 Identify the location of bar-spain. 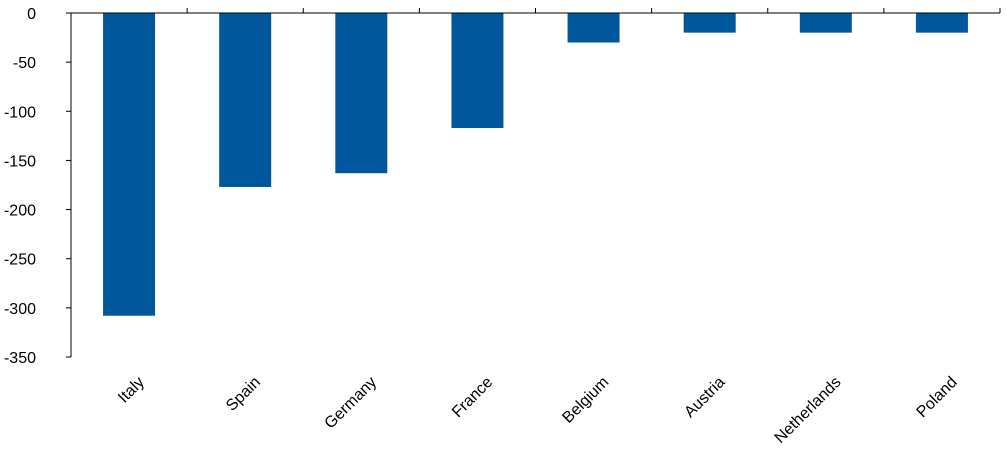
(245, 100).